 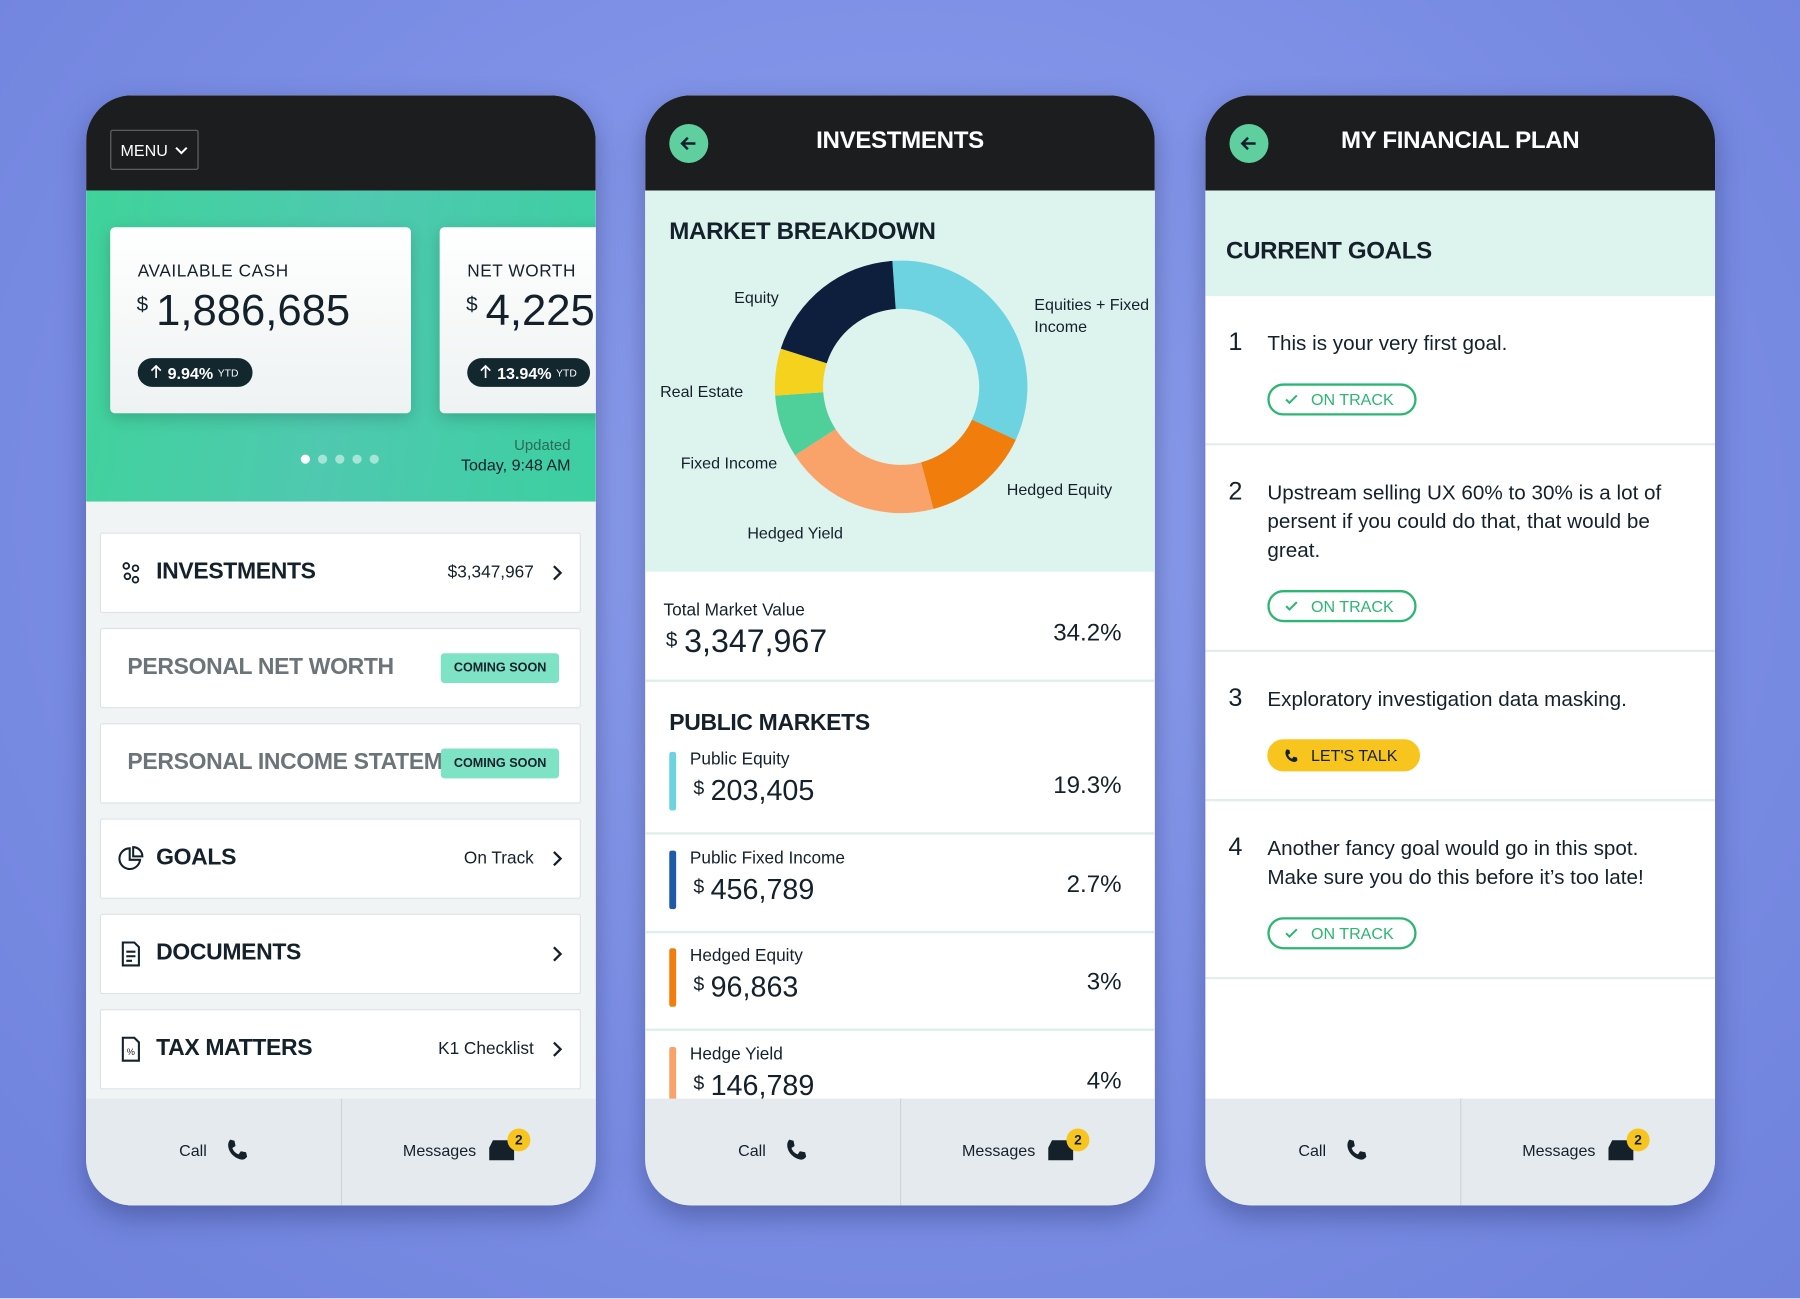 I want to click on segment-label: Fixed Income, so click(x=729, y=462).